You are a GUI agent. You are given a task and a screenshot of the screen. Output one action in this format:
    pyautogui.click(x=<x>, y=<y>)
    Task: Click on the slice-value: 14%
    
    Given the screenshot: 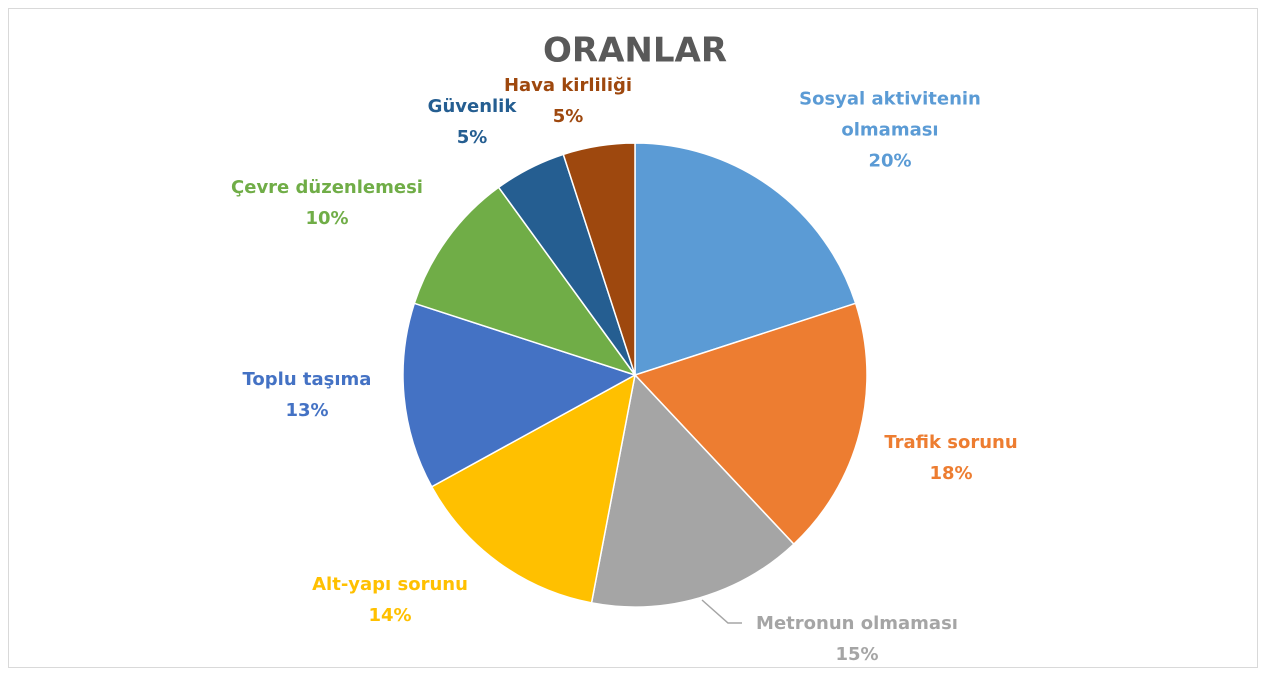 What is the action you would take?
    pyautogui.click(x=390, y=615)
    